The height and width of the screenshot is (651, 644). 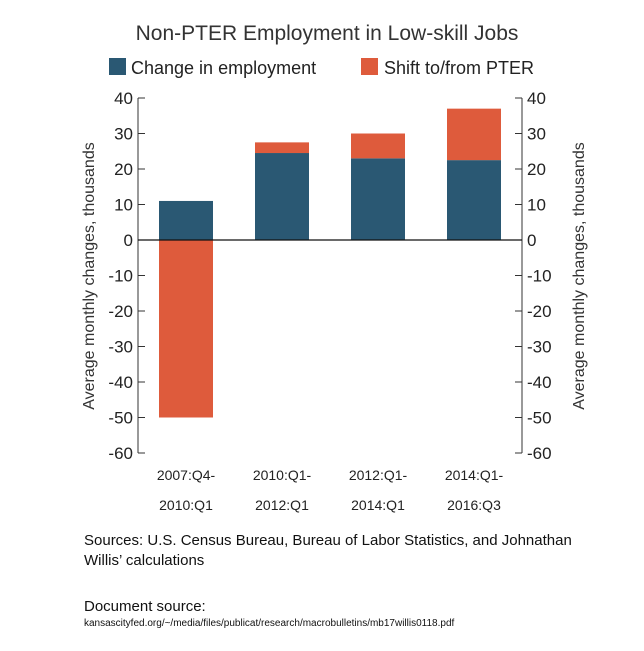 What do you see at coordinates (186, 490) in the screenshot?
I see `category-label: 2007:Q4-2010:Q1` at bounding box center [186, 490].